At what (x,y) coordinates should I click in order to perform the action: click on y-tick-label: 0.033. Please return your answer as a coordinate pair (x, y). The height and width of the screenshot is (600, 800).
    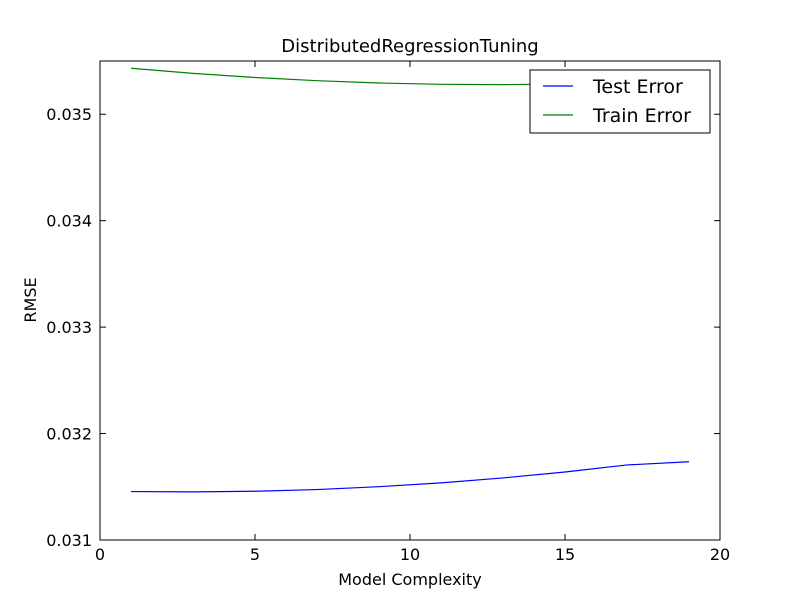
    Looking at the image, I should click on (69, 327).